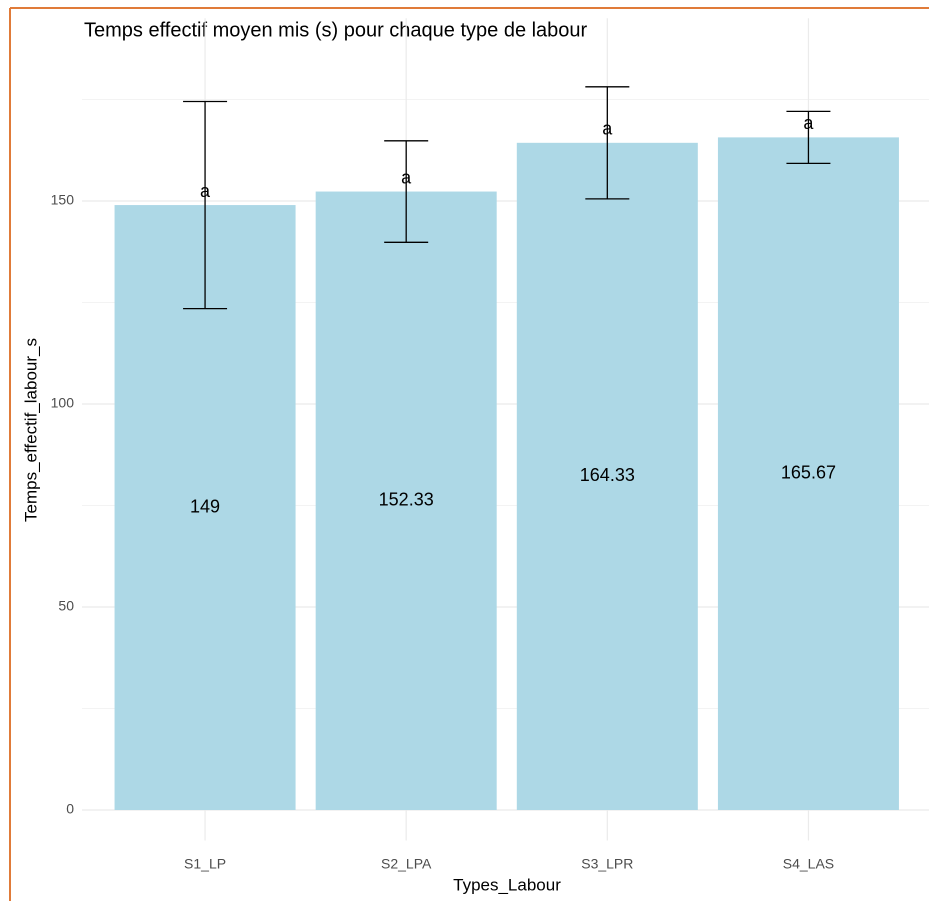 The height and width of the screenshot is (901, 929). I want to click on y-tick-label: 50, so click(66, 606).